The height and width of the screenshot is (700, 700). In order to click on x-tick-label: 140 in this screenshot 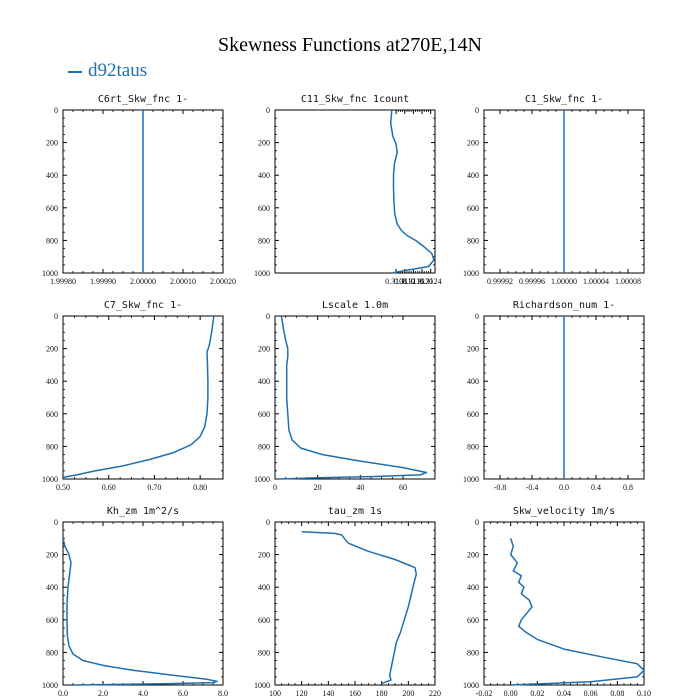, I will do `click(328, 693)`.